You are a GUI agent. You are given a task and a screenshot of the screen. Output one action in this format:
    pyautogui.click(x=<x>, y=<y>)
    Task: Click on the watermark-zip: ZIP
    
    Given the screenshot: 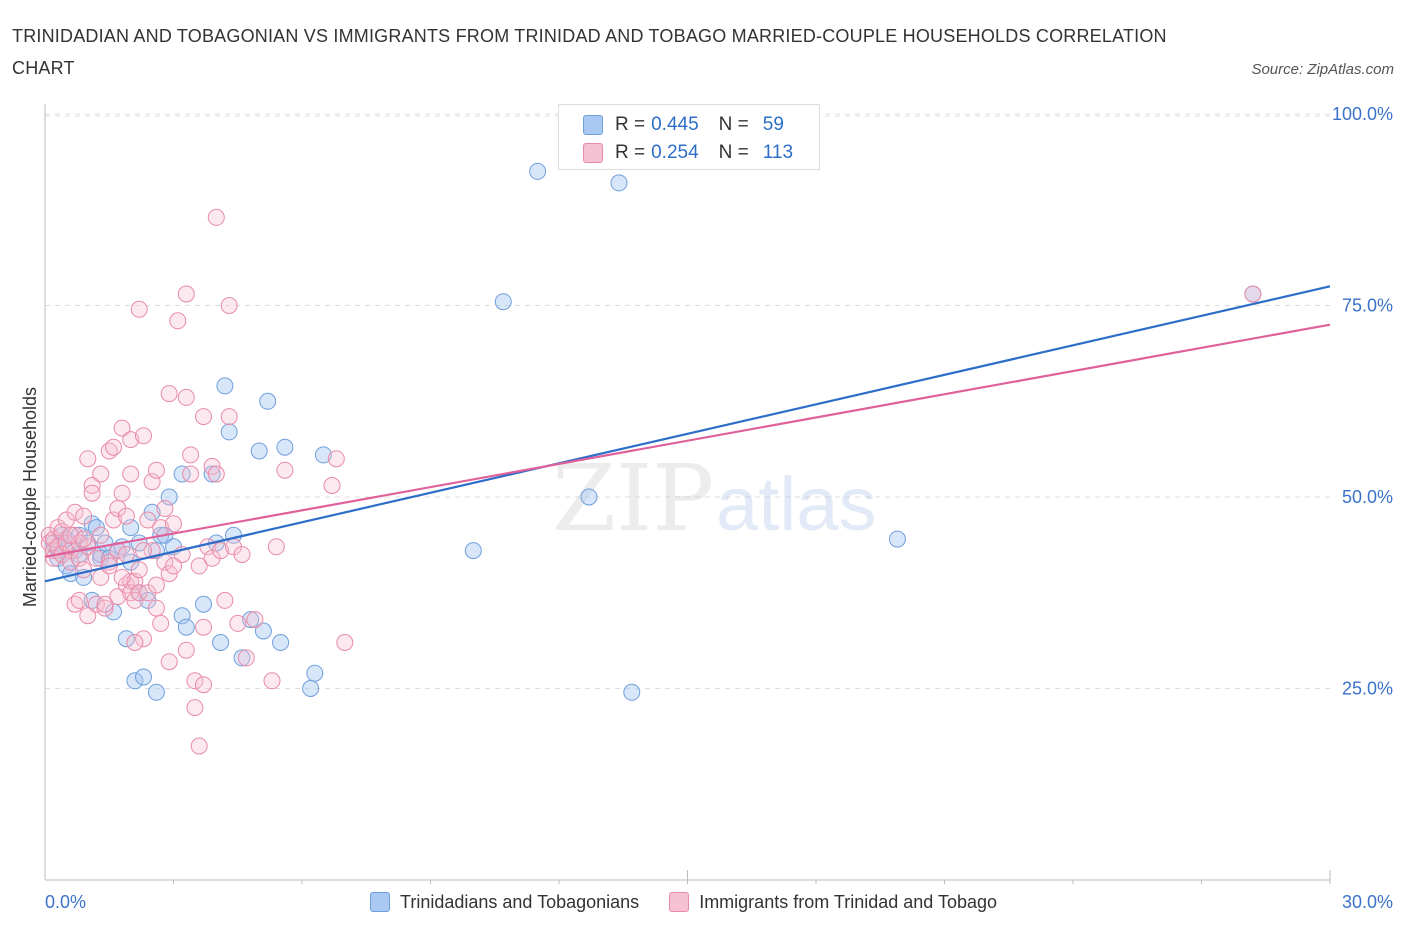 What is the action you would take?
    pyautogui.click(x=633, y=498)
    